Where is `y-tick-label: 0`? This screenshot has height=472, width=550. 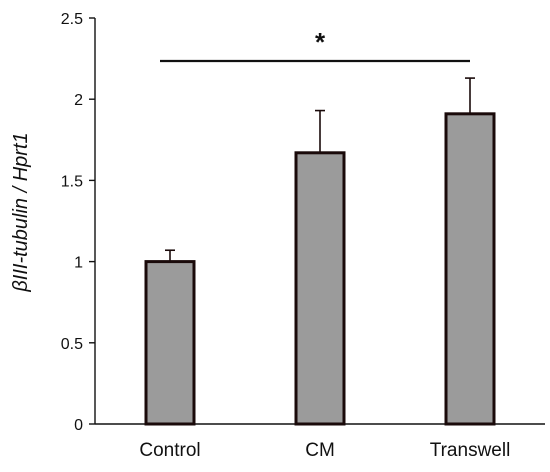
y-tick-label: 0 is located at coordinates (78, 425).